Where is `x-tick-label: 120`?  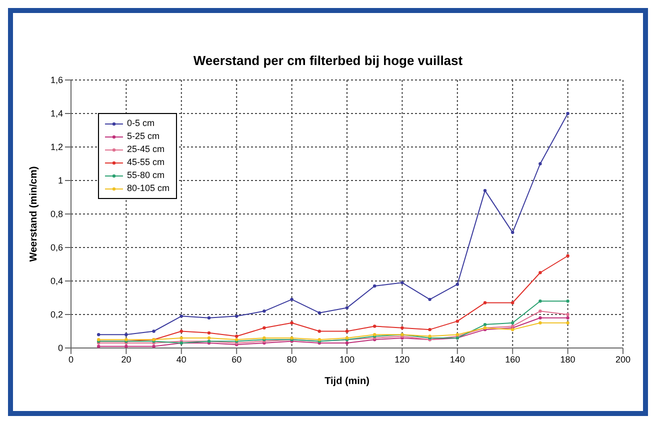 x-tick-label: 120 is located at coordinates (402, 359).